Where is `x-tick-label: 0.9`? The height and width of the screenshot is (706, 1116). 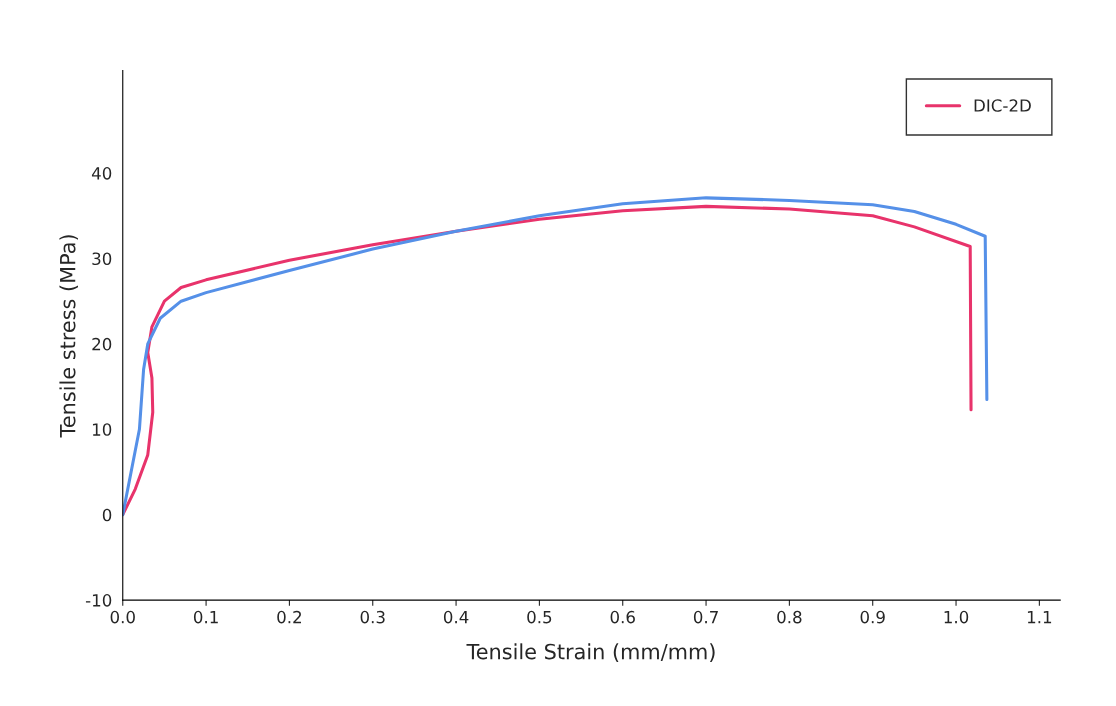 x-tick-label: 0.9 is located at coordinates (872, 617).